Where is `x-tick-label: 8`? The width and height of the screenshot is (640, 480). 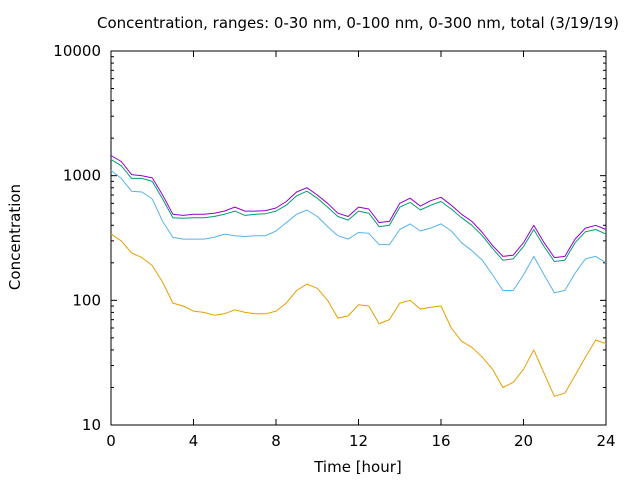 x-tick-label: 8 is located at coordinates (276, 441).